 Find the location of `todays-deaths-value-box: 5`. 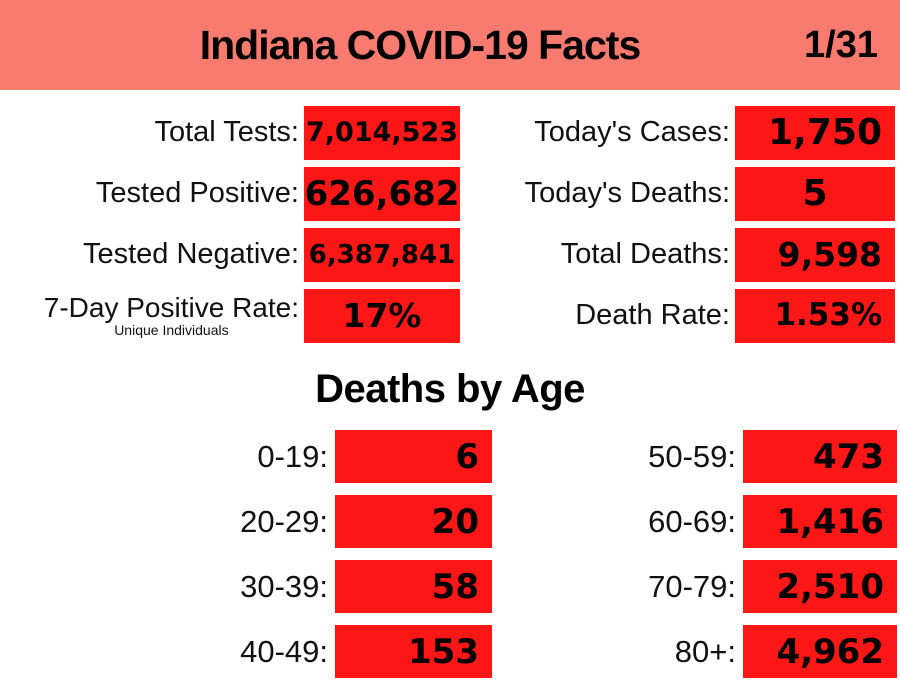

todays-deaths-value-box: 5 is located at coordinates (815, 193).